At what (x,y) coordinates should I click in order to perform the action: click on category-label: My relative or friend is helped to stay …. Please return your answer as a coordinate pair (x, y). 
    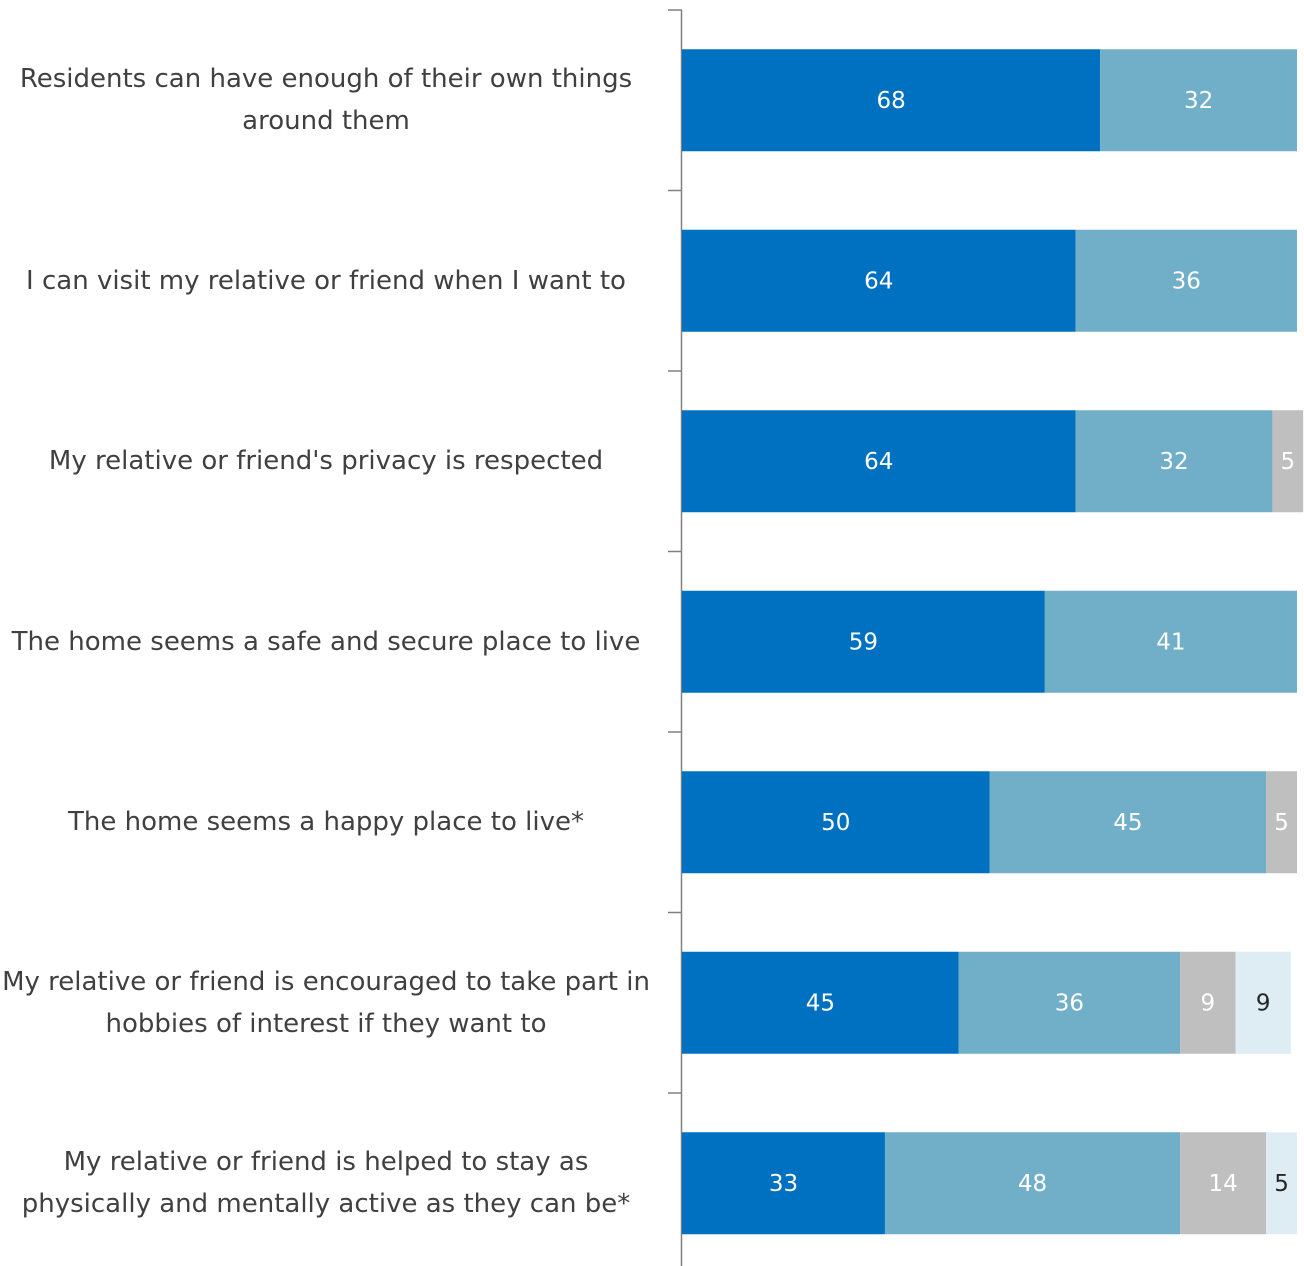
    Looking at the image, I should click on (326, 1183).